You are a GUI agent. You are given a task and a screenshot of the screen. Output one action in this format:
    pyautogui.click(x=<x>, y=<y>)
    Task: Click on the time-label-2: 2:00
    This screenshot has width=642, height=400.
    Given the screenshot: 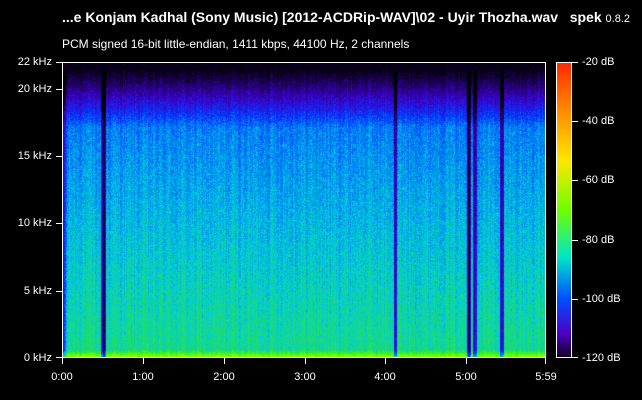 What is the action you would take?
    pyautogui.click(x=224, y=377)
    